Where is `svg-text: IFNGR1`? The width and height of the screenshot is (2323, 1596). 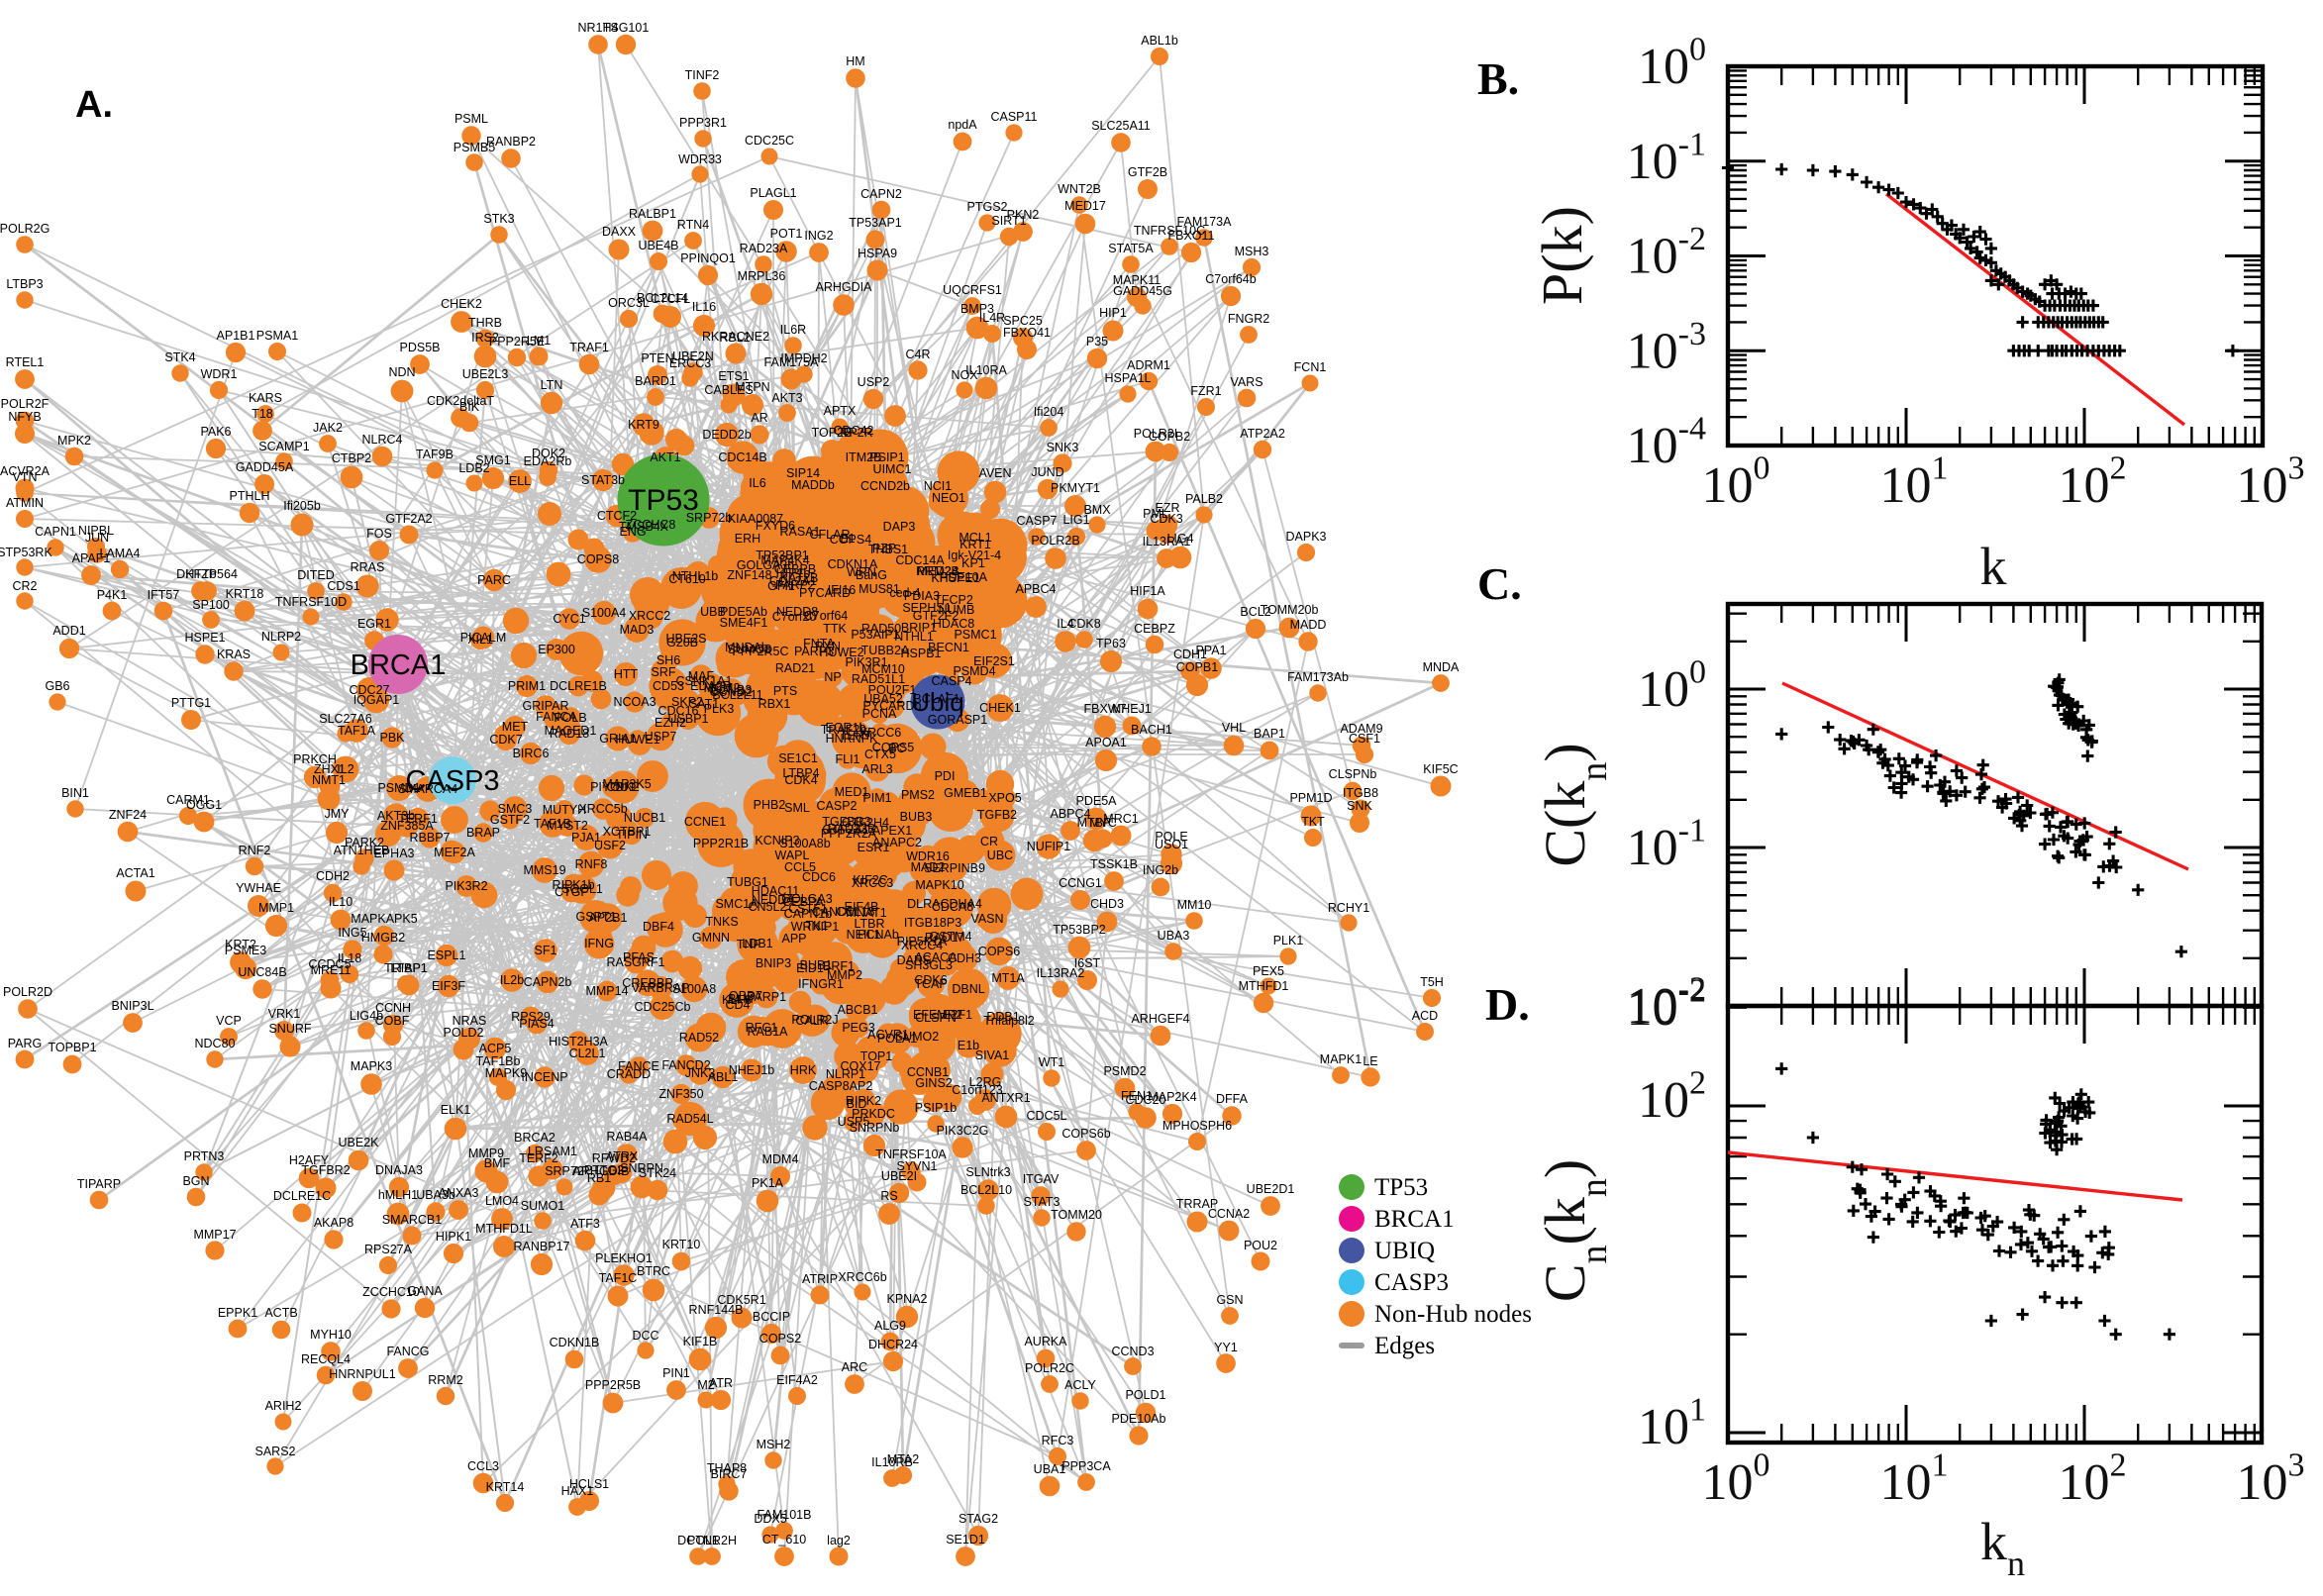
svg-text: IFNGR1 is located at coordinates (821, 984).